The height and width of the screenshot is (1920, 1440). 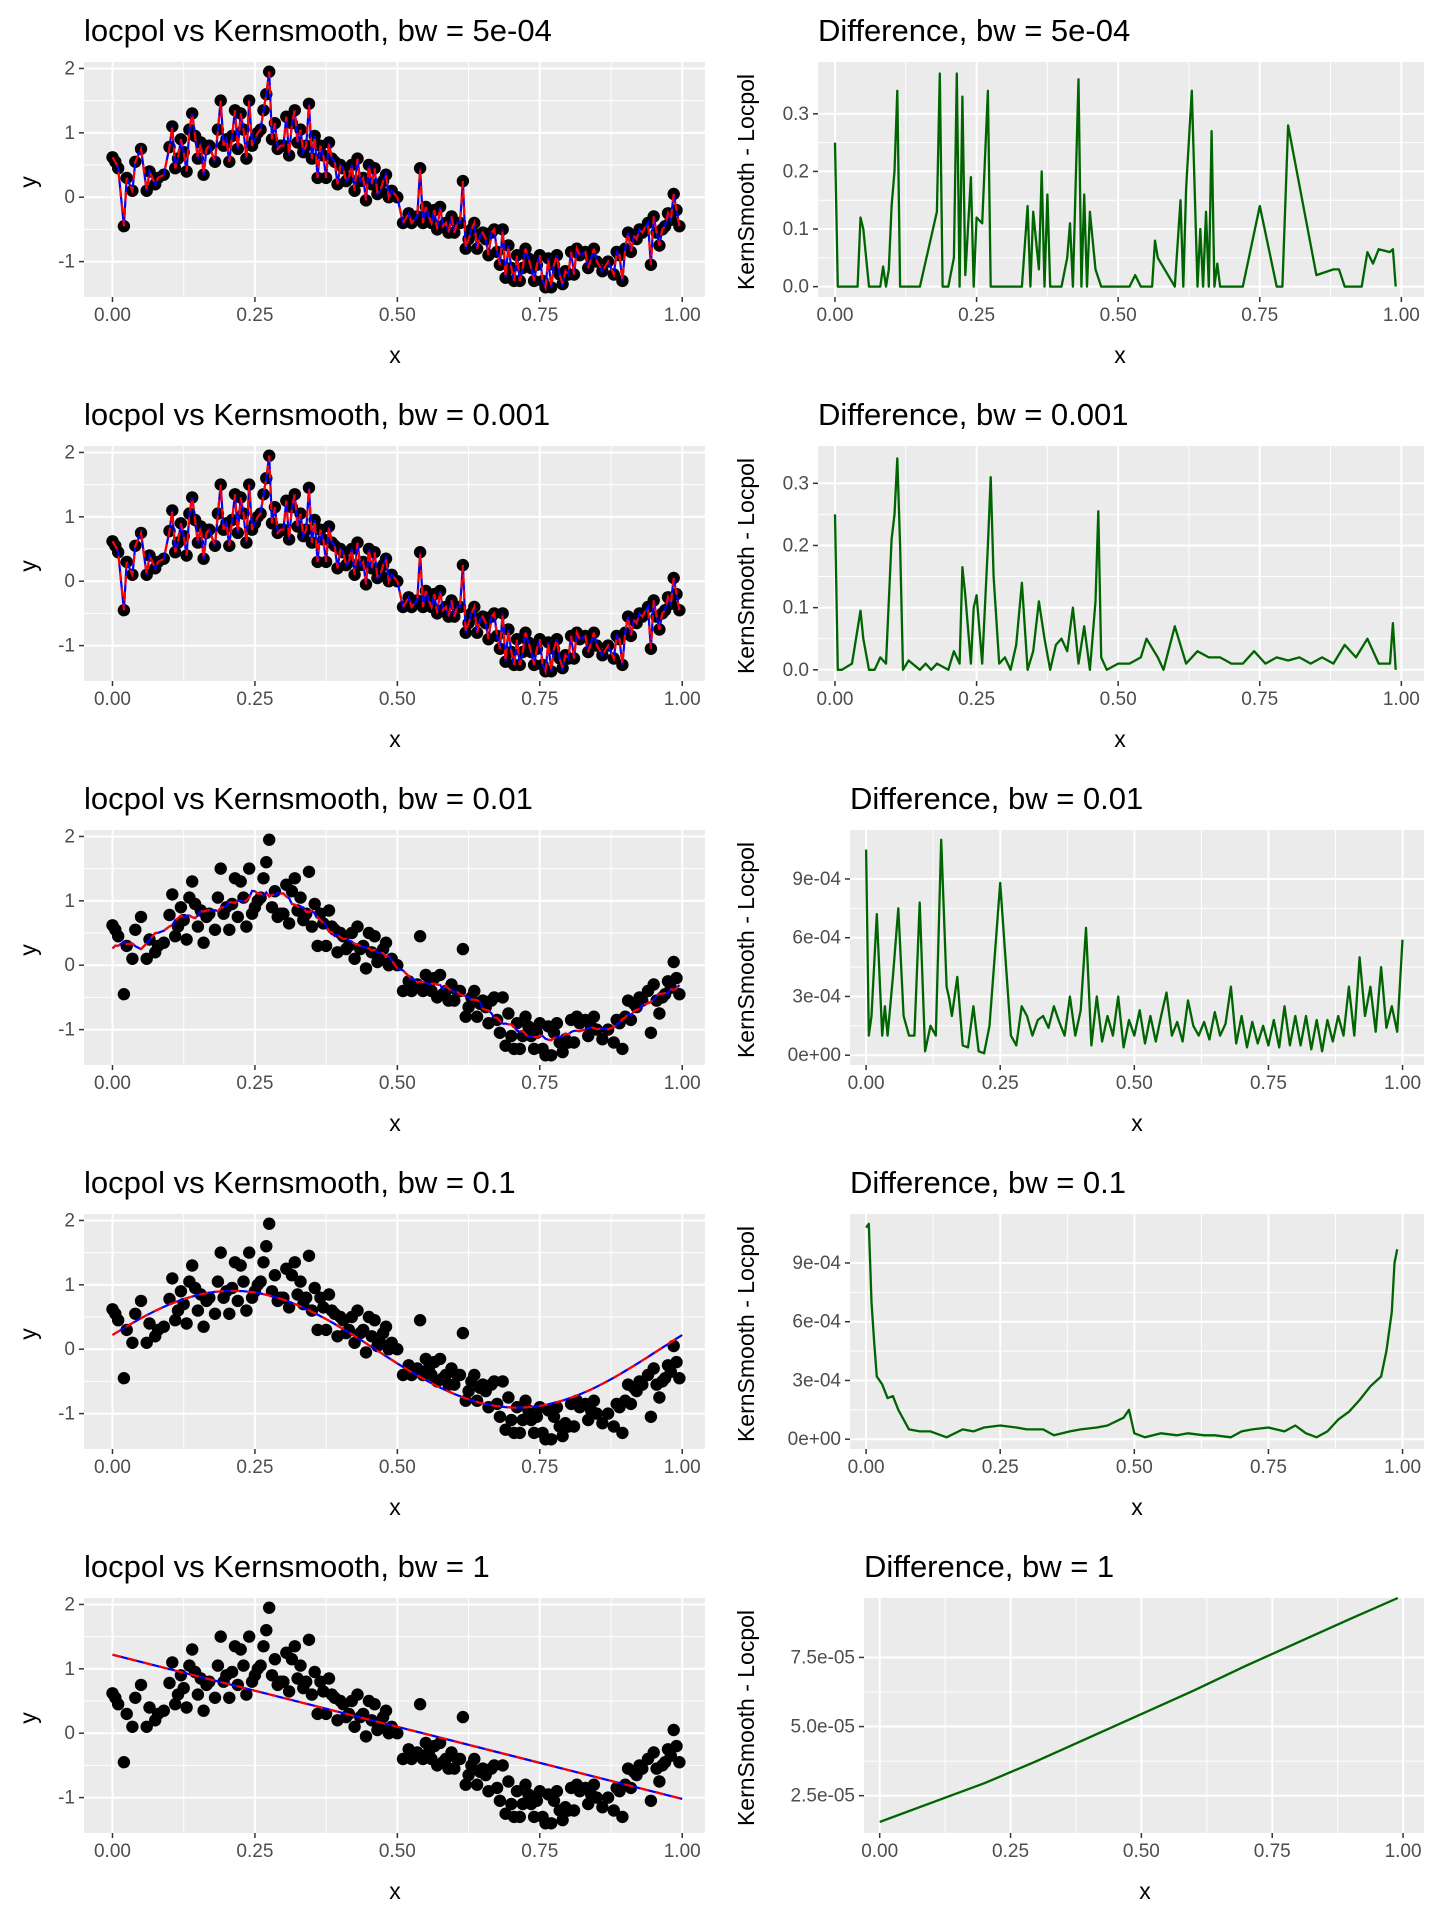 What do you see at coordinates (823, 1796) in the screenshot?
I see `y-tick-label: 2.5e-05` at bounding box center [823, 1796].